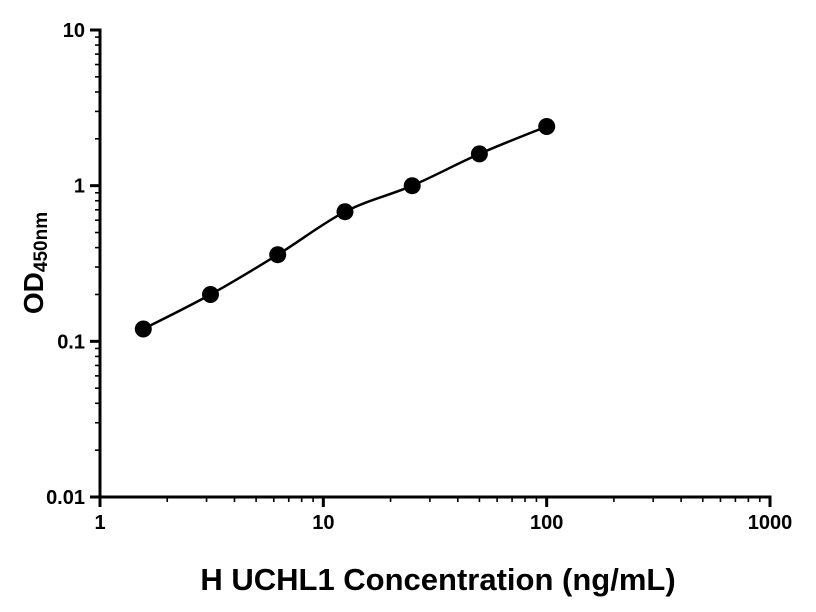 The height and width of the screenshot is (612, 816). Describe the element at coordinates (770, 523) in the screenshot. I see `x-tick-label: 1000` at that location.